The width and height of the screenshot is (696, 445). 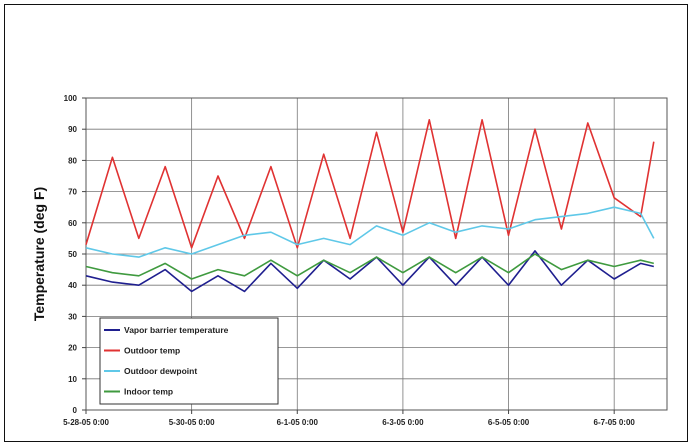 I want to click on y-tick-label: 60, so click(x=72, y=223).